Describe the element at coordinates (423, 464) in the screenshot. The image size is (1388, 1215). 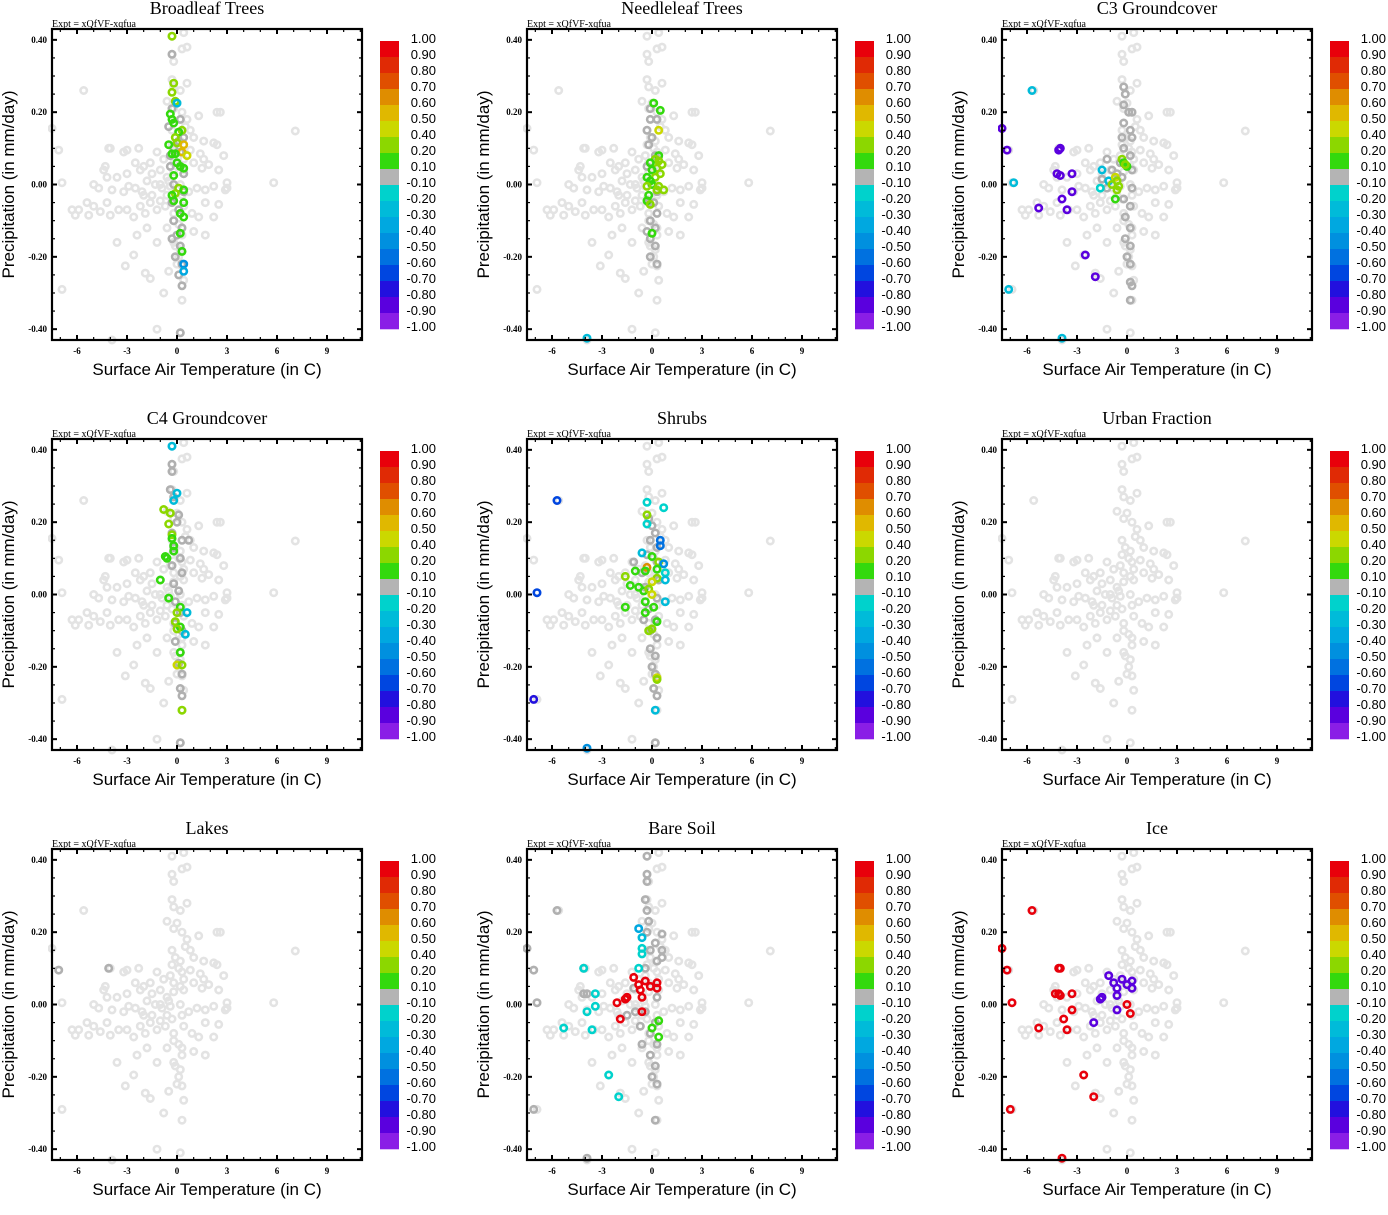
I see `colorbar-label: 0.90` at that location.